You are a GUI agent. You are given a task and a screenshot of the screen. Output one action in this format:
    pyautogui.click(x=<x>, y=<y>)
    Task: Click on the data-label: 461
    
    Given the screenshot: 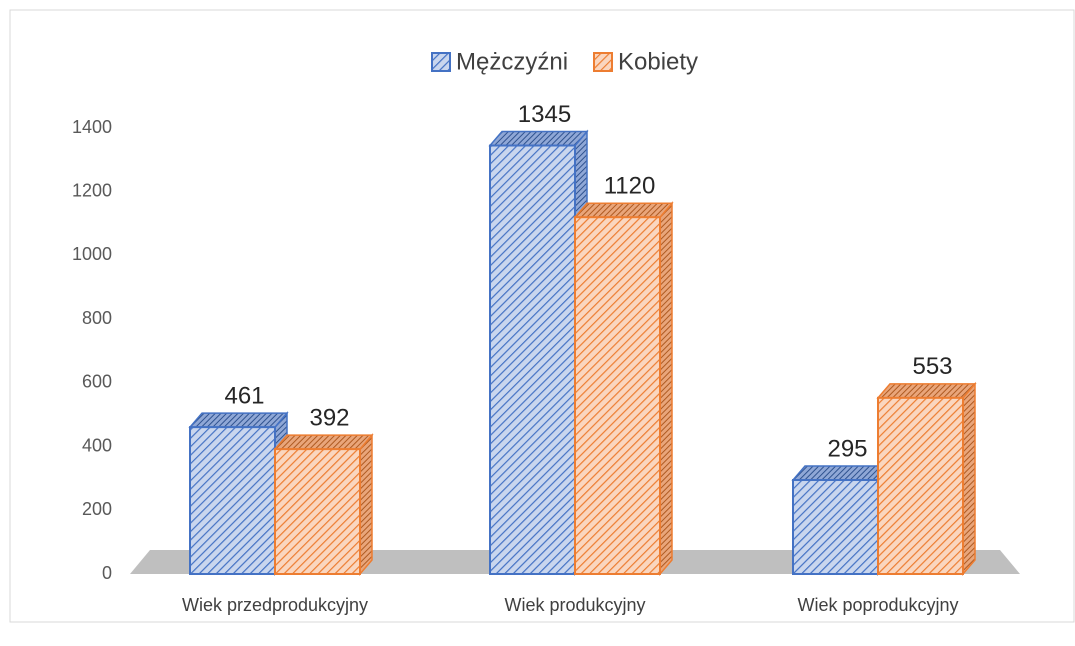 What is the action you would take?
    pyautogui.click(x=244, y=395)
    